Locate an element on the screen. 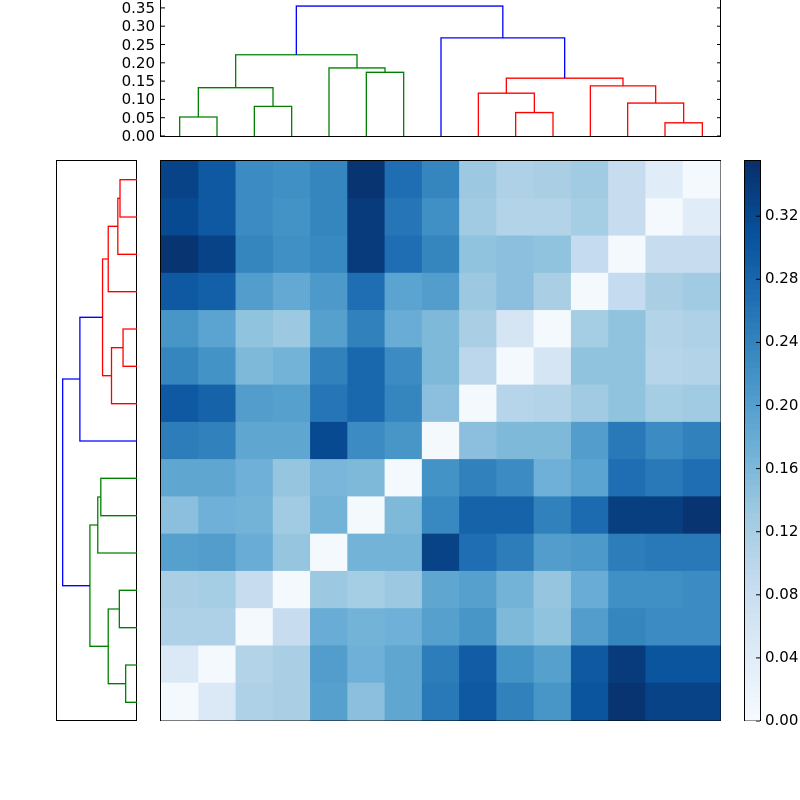  colorbar-tick-label: 0.24 is located at coordinates (782, 341).